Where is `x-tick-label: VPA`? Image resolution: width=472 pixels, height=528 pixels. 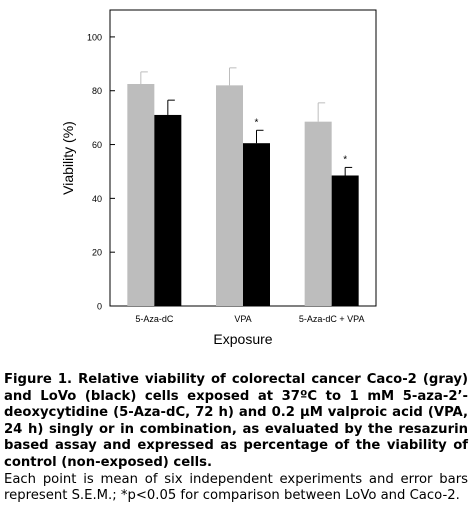 x-tick-label: VPA is located at coordinates (242, 319).